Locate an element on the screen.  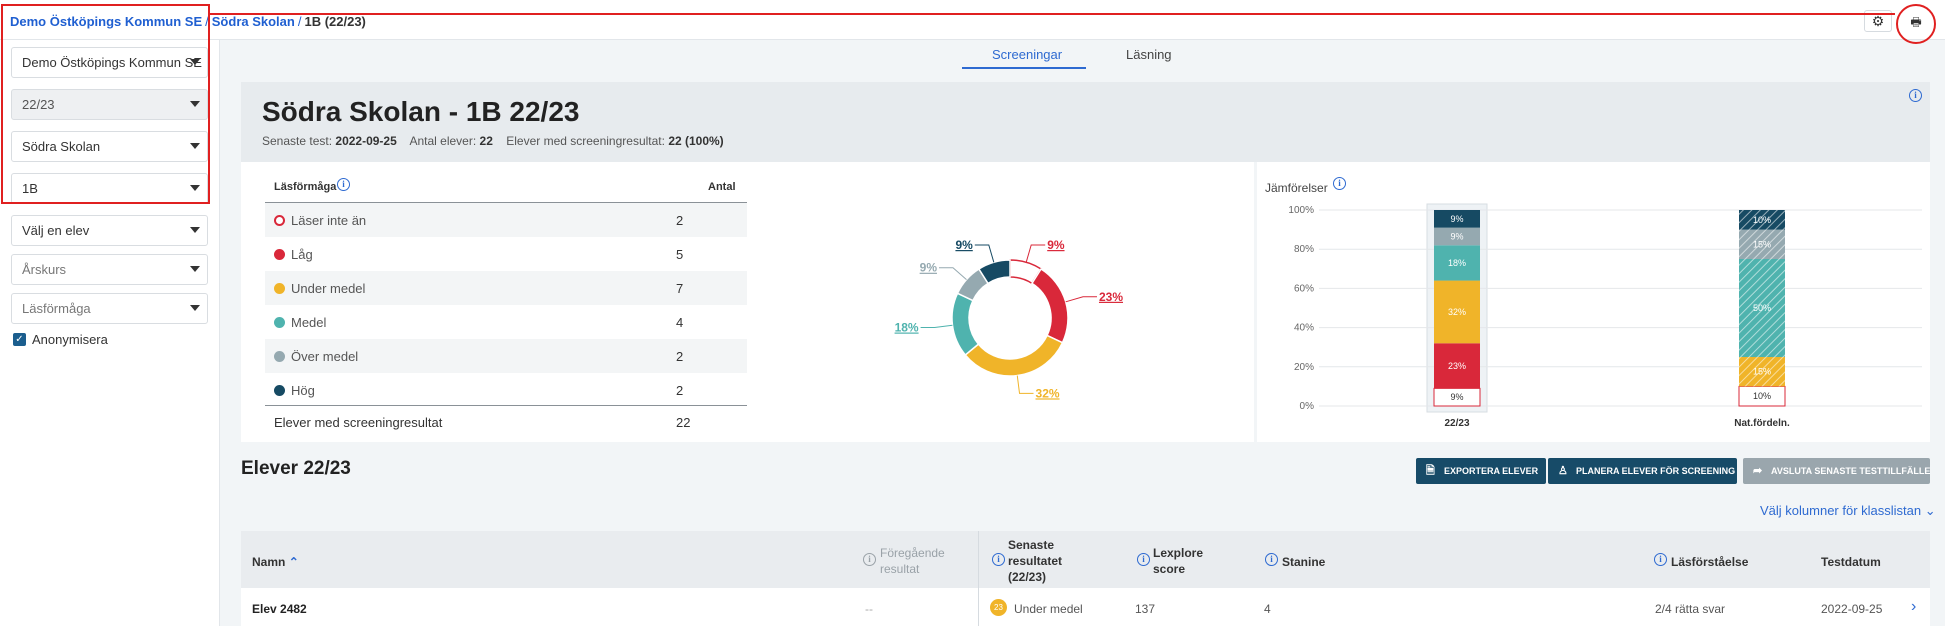
column-divider is located at coordinates (978, 578).